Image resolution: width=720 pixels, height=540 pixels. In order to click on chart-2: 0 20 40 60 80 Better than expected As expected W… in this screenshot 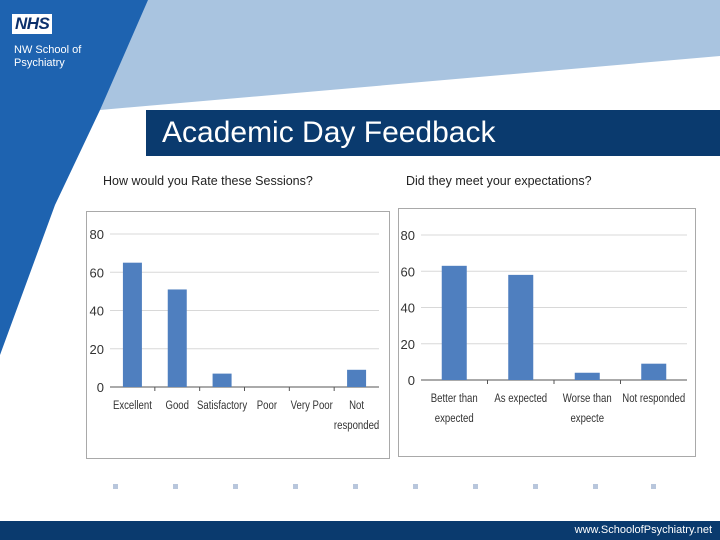, I will do `click(544, 326)`.